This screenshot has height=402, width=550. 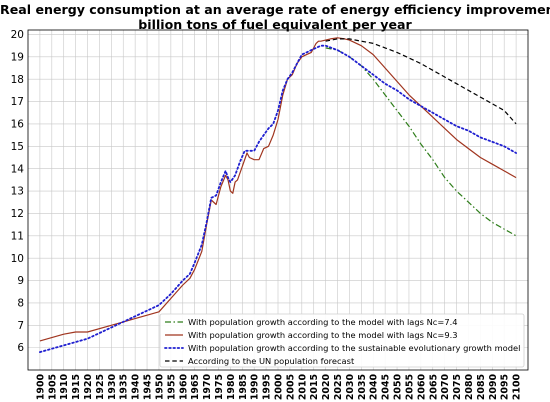 I want to click on x-tick-label: 2005, so click(x=290, y=387).